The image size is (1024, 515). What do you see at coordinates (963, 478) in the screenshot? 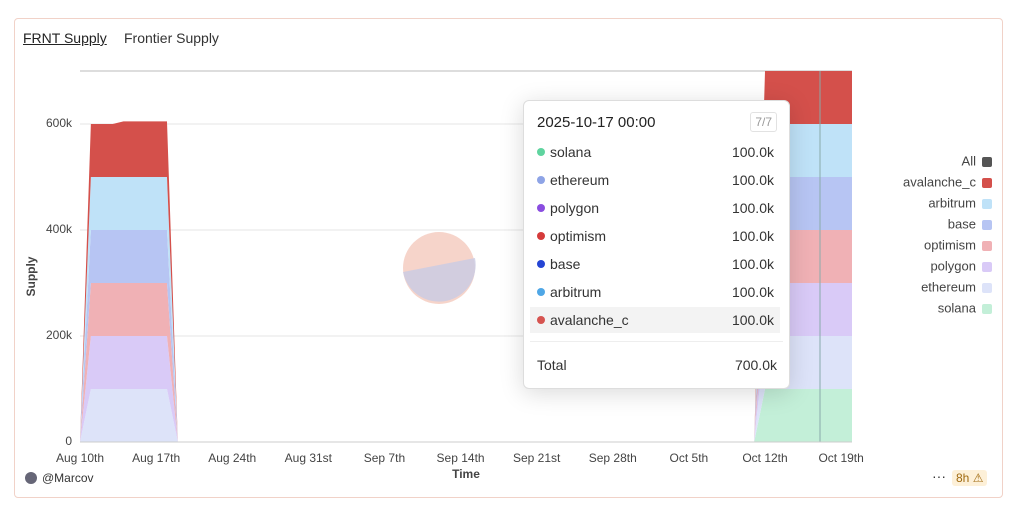
I see `age: 8h` at bounding box center [963, 478].